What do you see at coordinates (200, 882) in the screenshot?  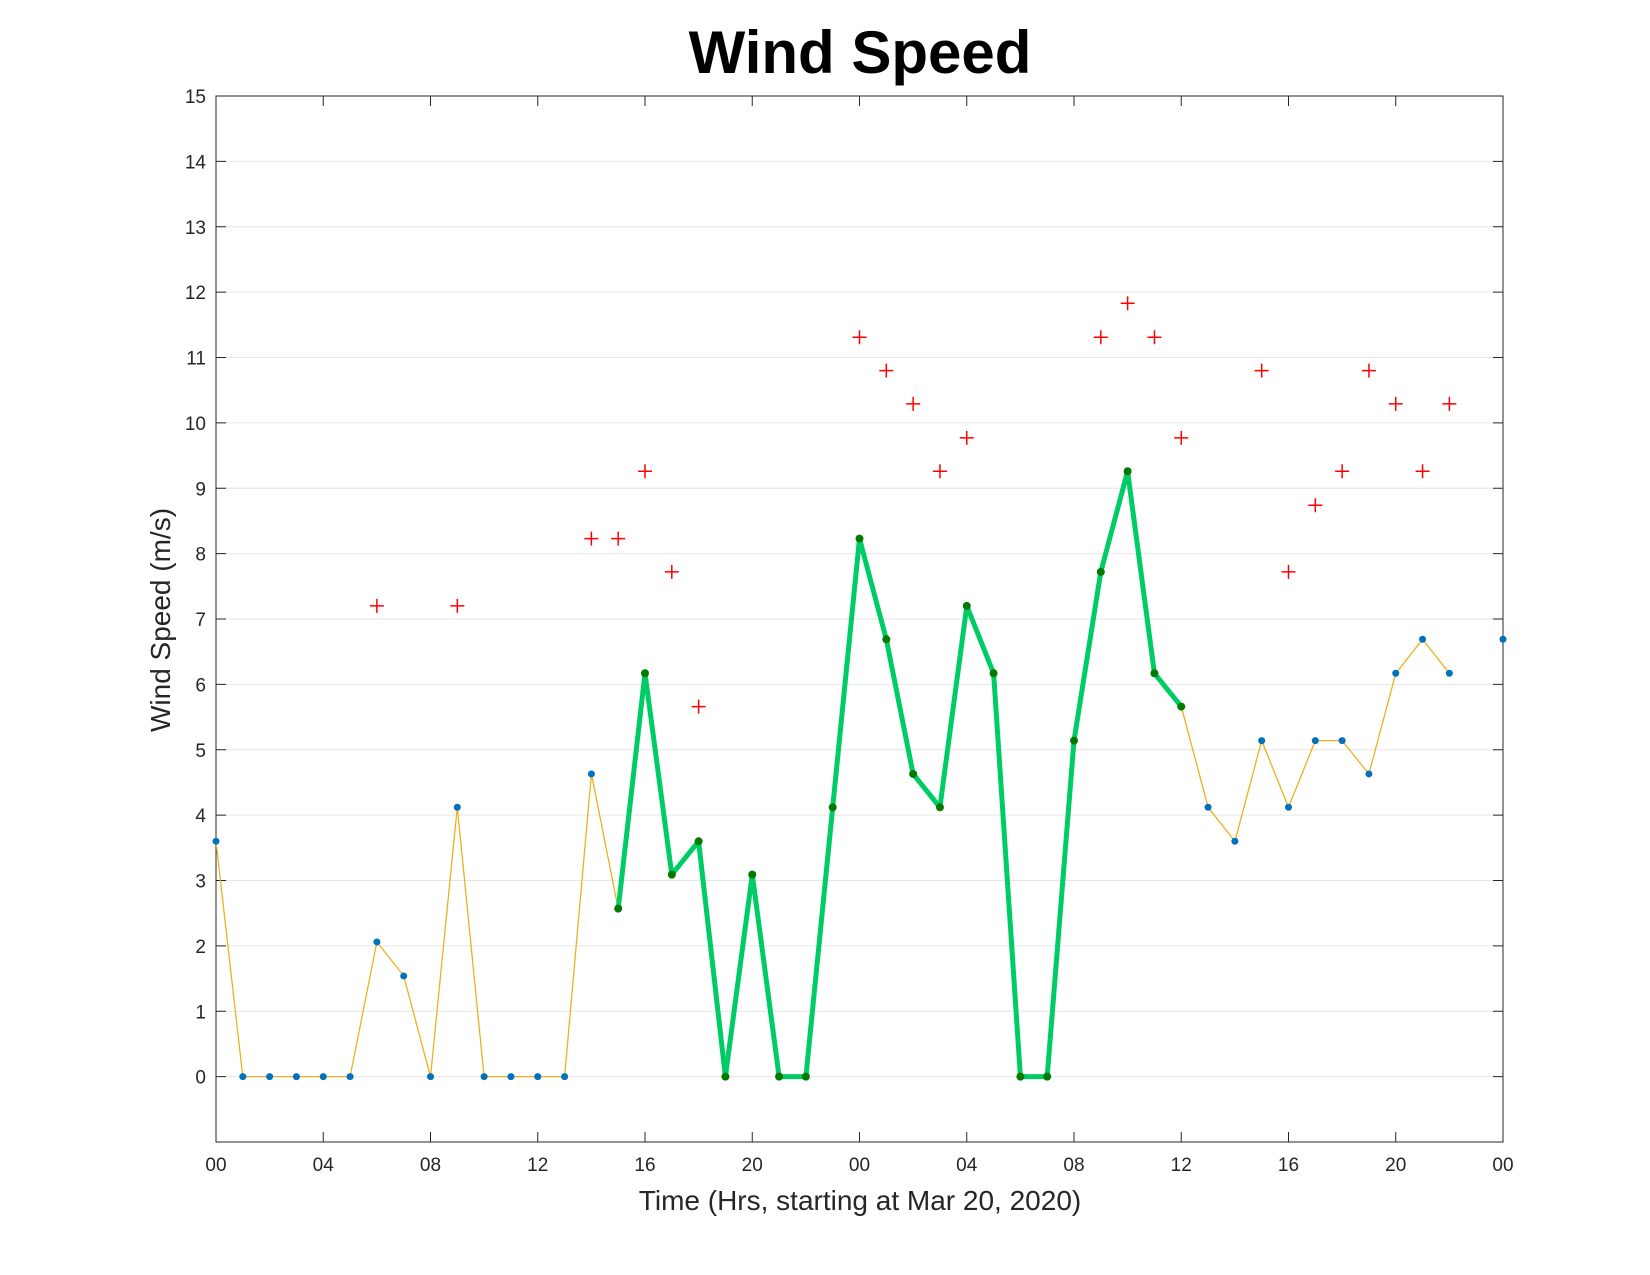 I see `y-tick-label: 3` at bounding box center [200, 882].